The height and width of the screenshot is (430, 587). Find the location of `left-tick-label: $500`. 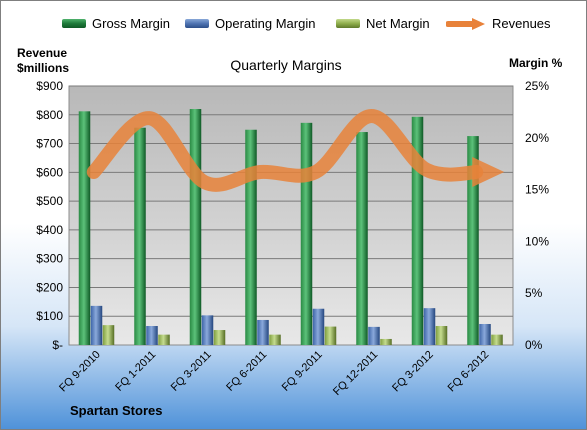

left-tick-label: $500 is located at coordinates (49, 201).